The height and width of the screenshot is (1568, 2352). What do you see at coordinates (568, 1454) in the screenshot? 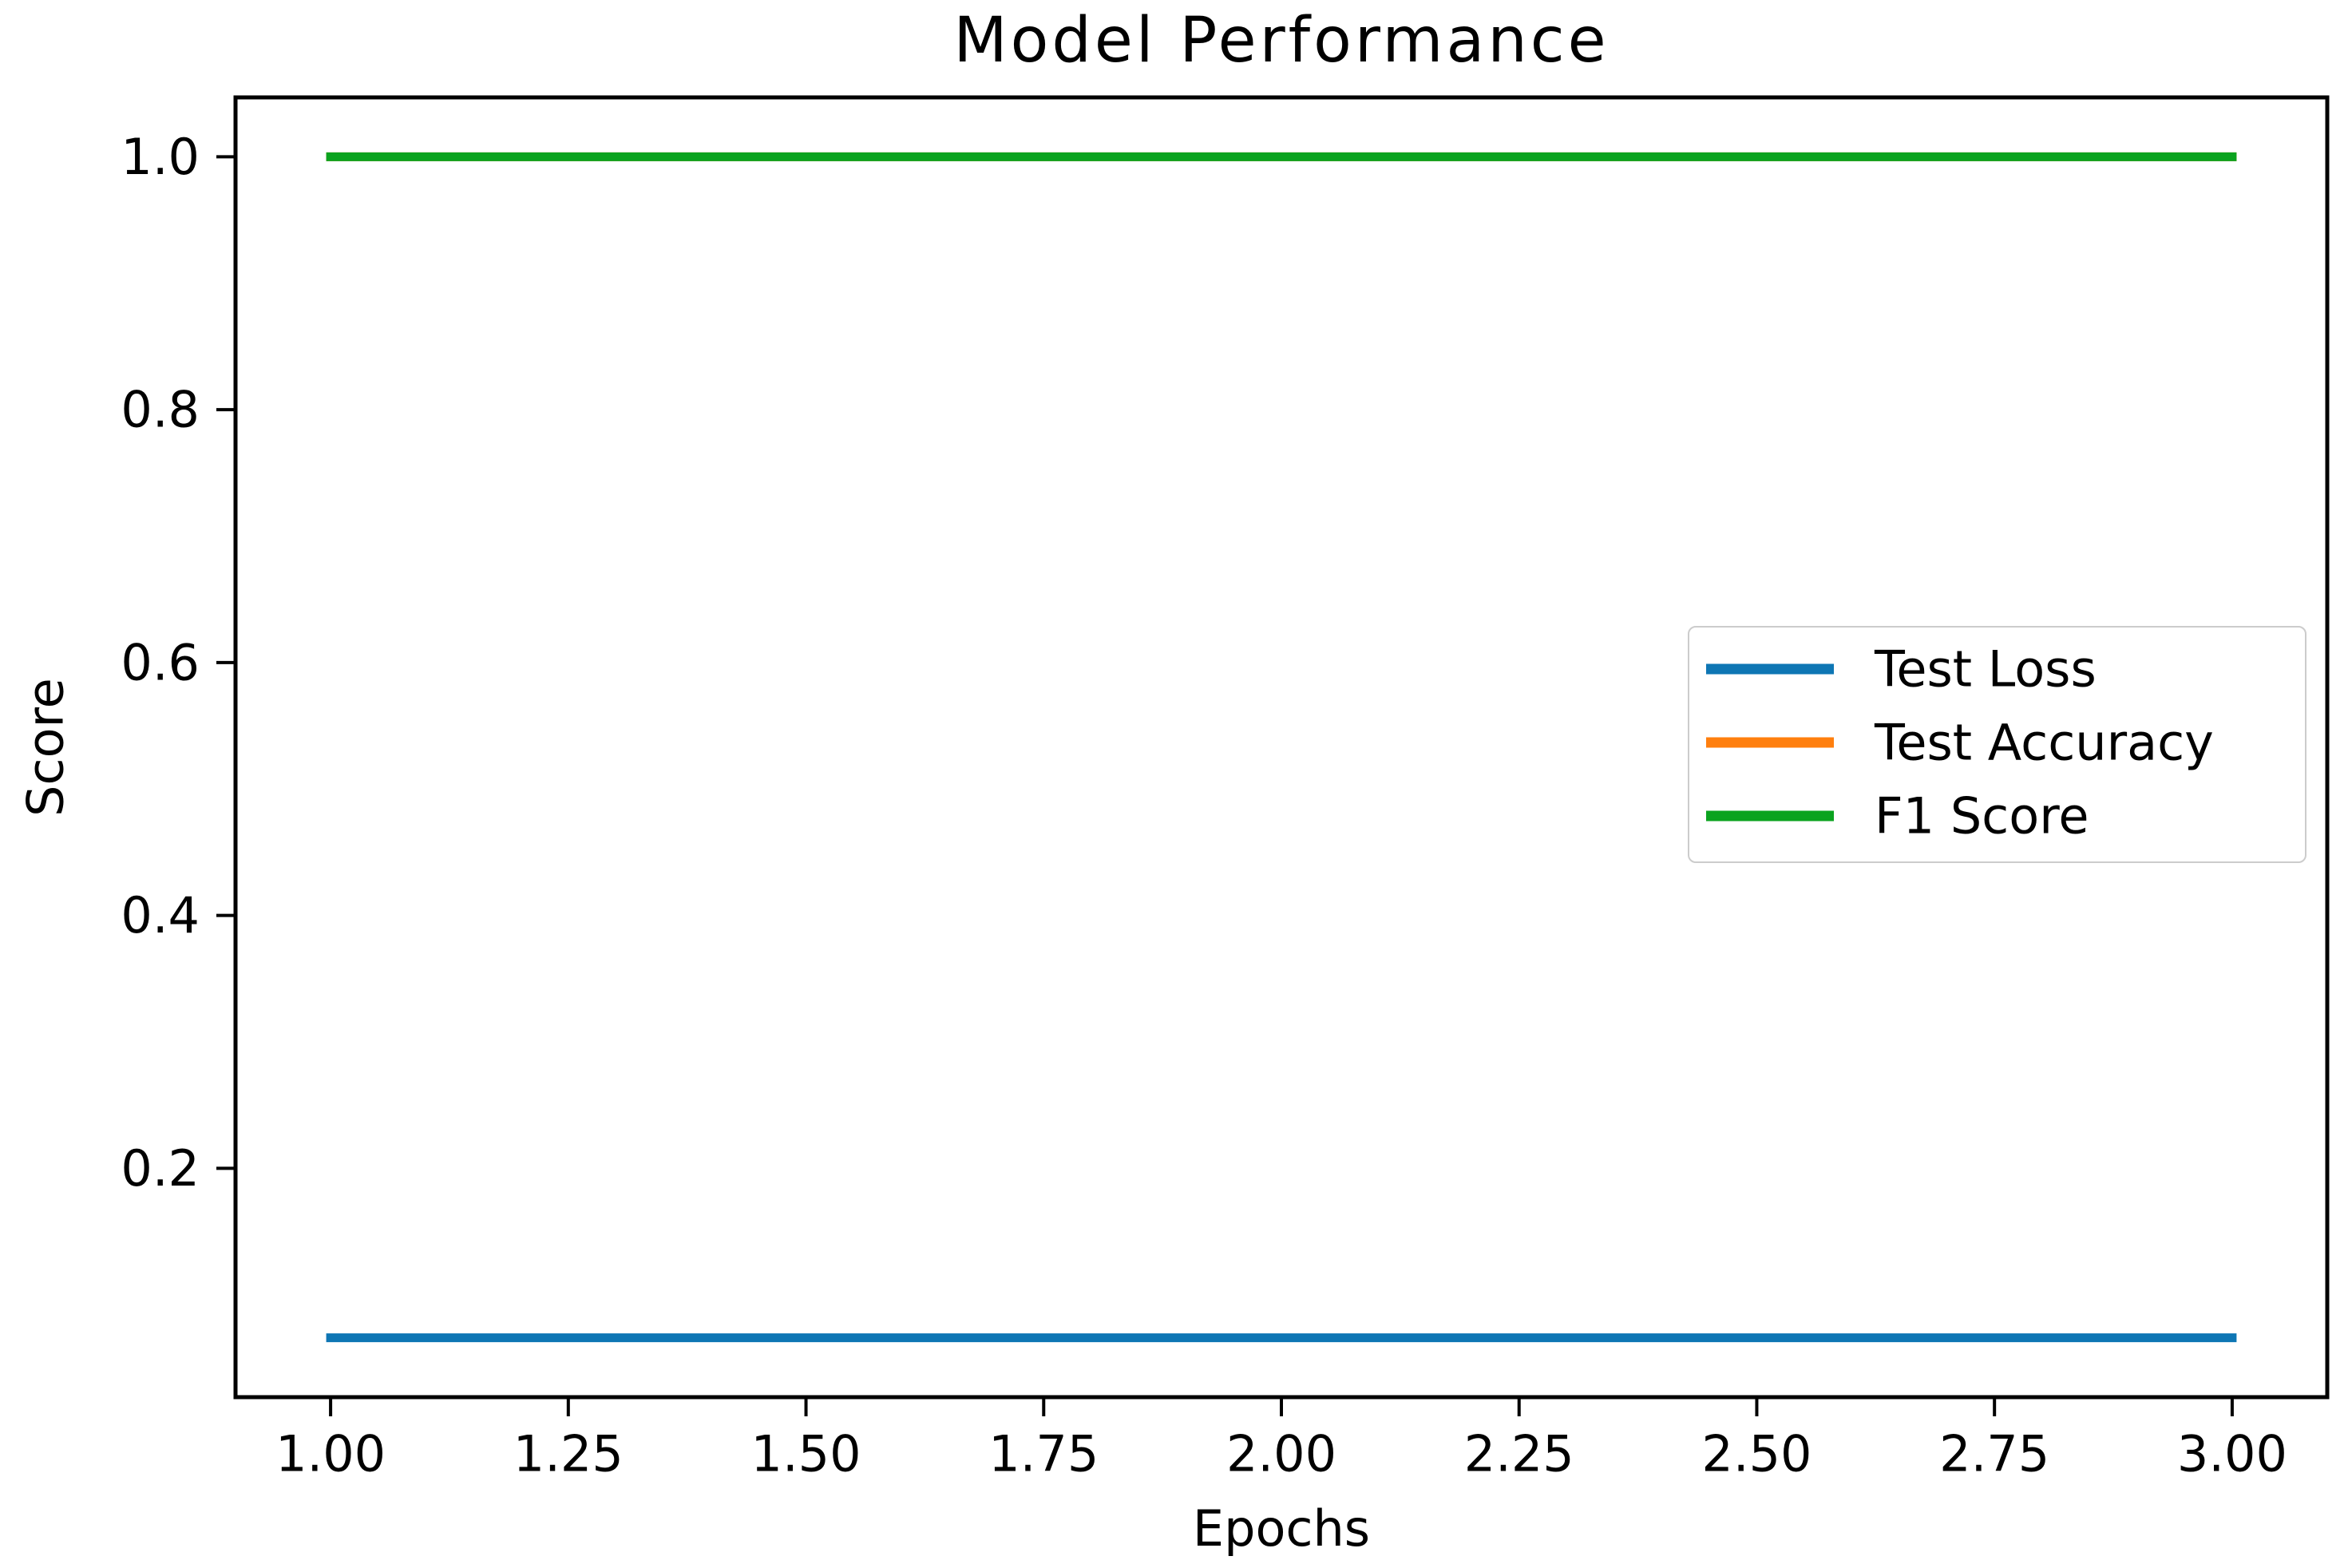
I see `x-tick-label: 1.25` at bounding box center [568, 1454].